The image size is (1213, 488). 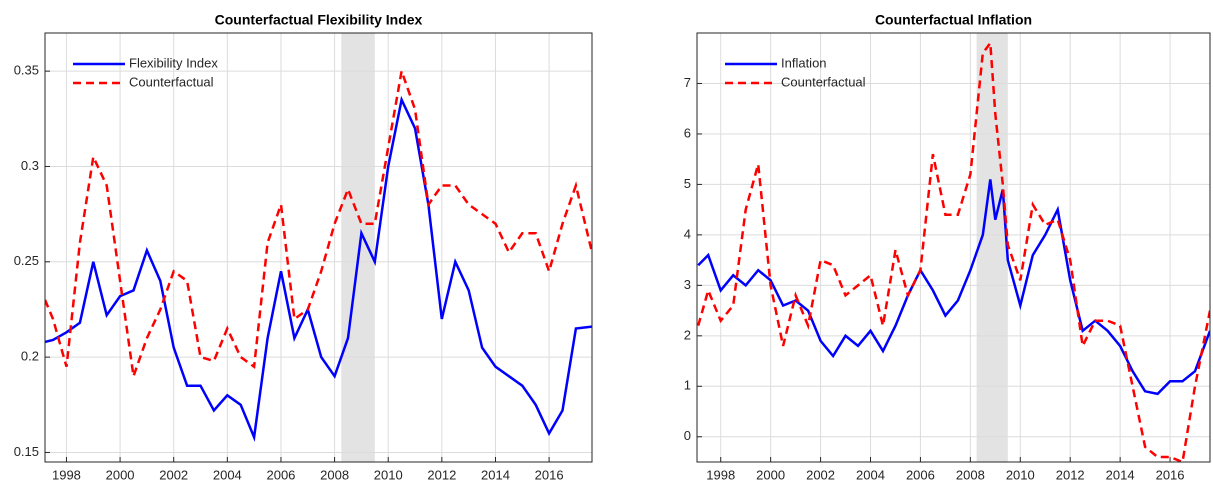 I want to click on y-tick-label: 4, so click(x=687, y=233).